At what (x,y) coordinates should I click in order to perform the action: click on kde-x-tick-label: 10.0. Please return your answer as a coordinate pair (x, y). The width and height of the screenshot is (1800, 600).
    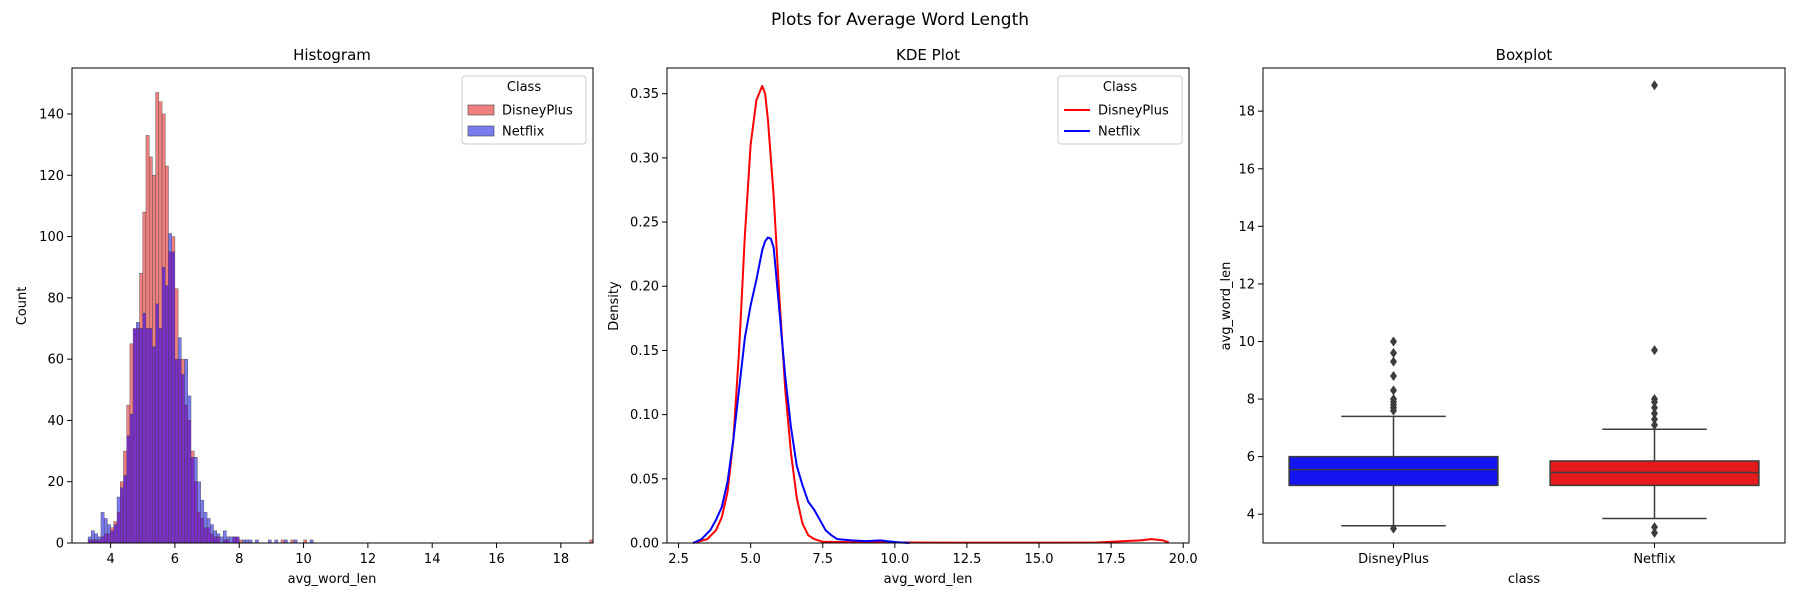
    Looking at the image, I should click on (894, 559).